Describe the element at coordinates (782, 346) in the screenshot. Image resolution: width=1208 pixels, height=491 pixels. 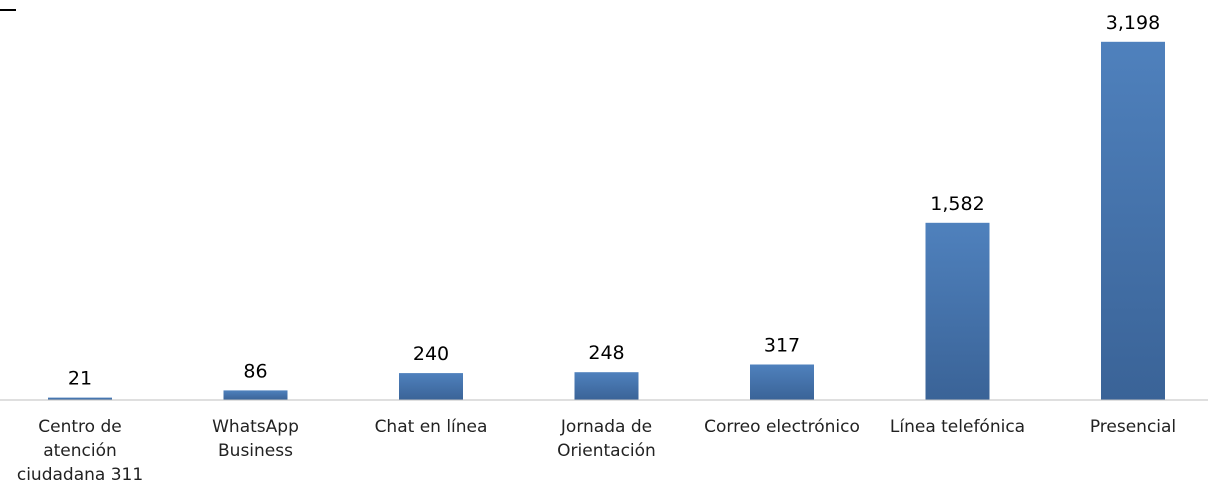
I see `value-label-4: 317` at that location.